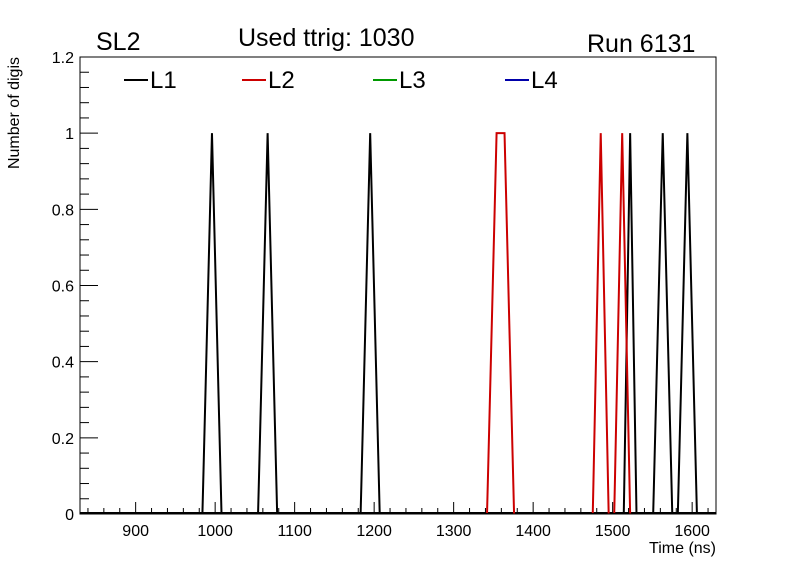 The width and height of the screenshot is (796, 572). I want to click on x-axis-title: Time (ns), so click(682, 548).